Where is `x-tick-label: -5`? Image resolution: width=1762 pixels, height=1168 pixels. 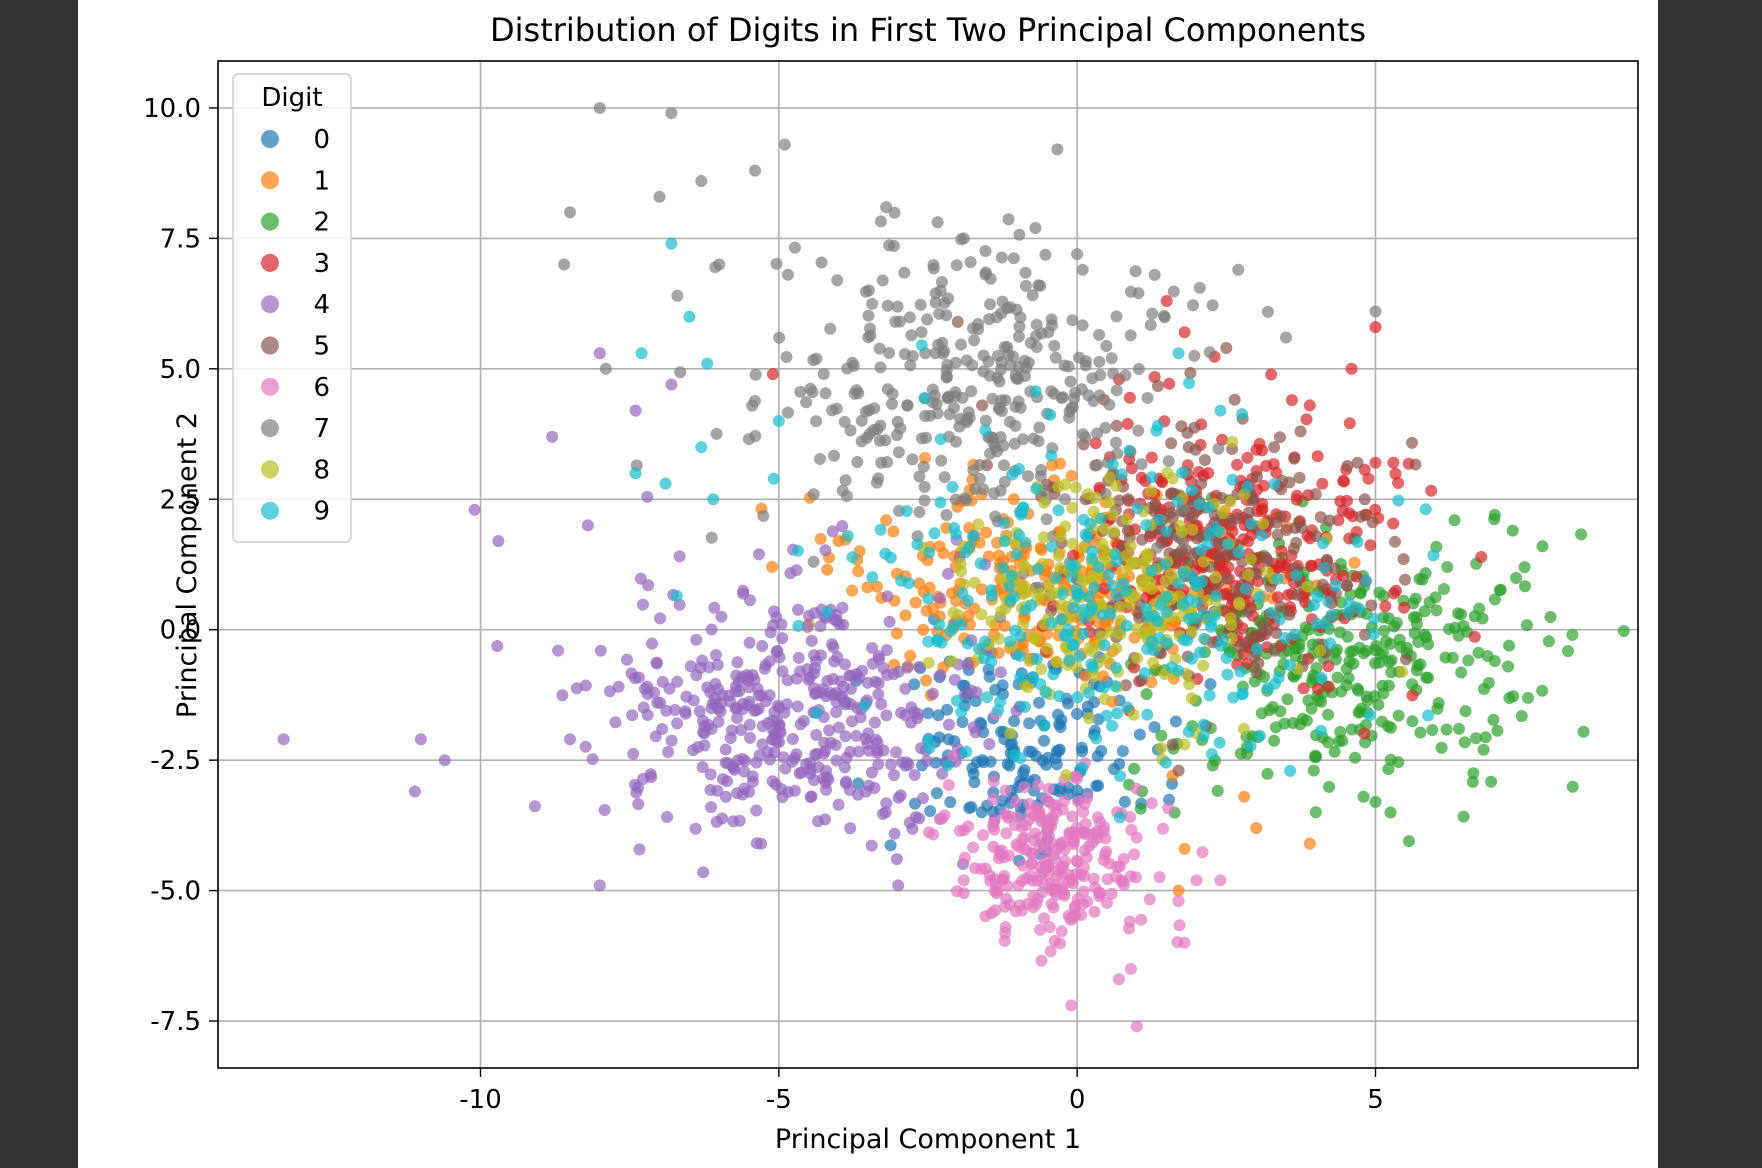
x-tick-label: -5 is located at coordinates (779, 1100).